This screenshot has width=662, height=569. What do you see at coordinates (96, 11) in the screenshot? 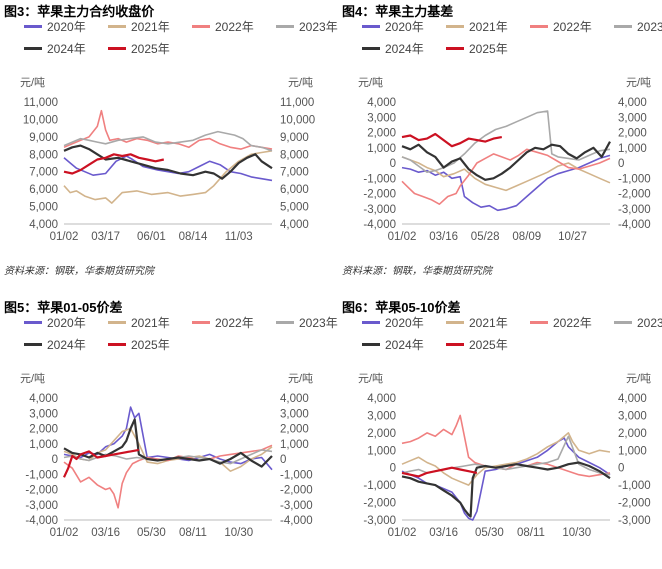
I see `chart-title-text: 苹果主力合约收盘价` at bounding box center [96, 11].